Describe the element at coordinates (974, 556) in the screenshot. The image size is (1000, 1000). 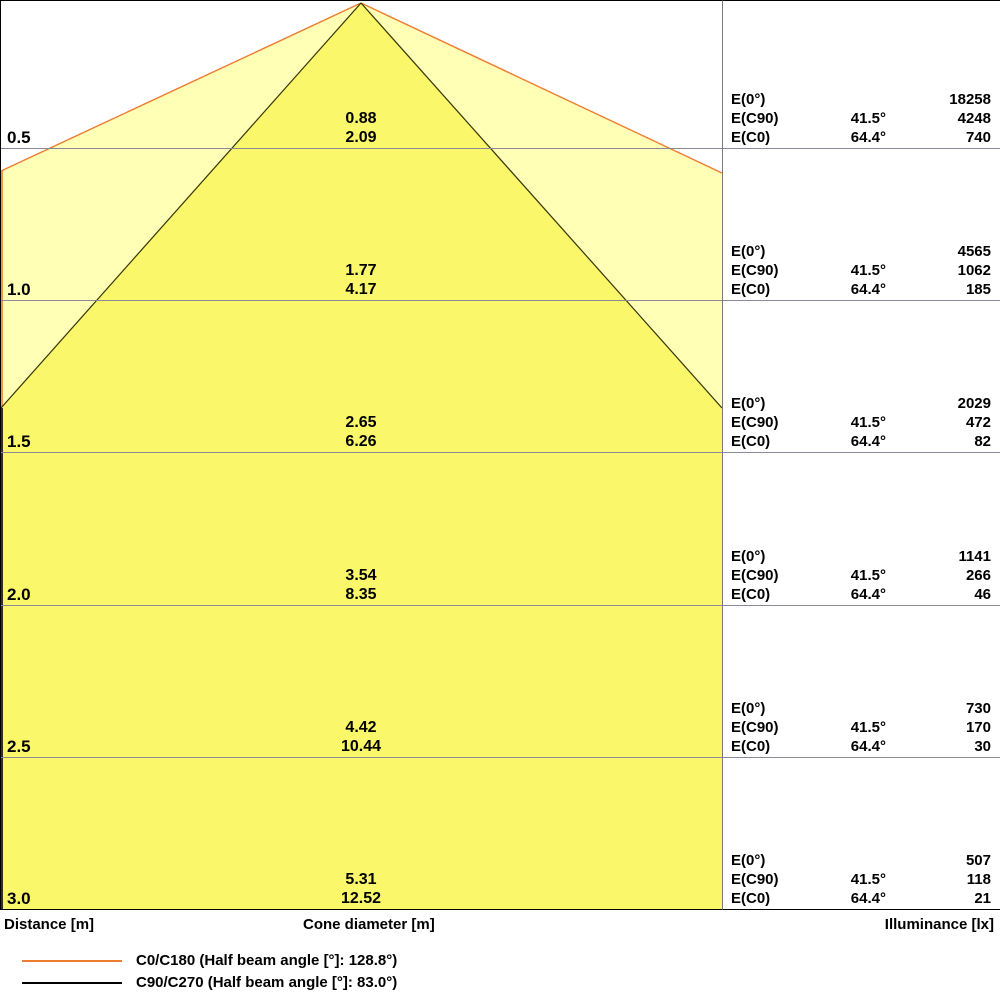
I see `illuminance-value: 1141` at that location.